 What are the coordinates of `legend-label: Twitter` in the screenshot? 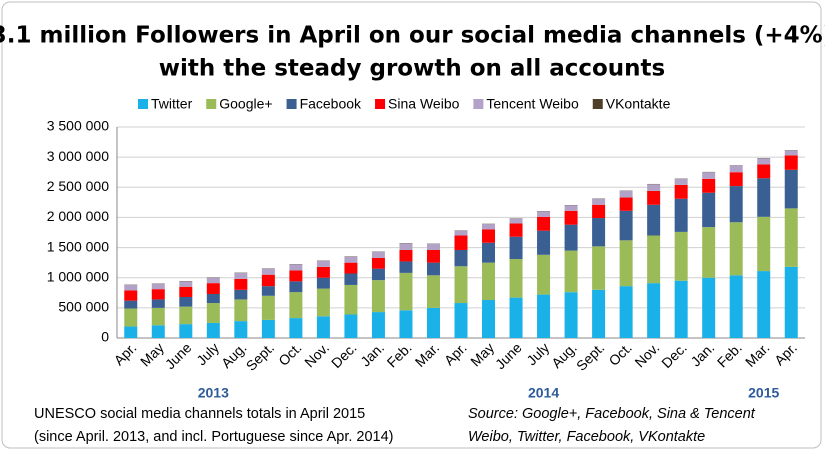 It's located at (172, 104).